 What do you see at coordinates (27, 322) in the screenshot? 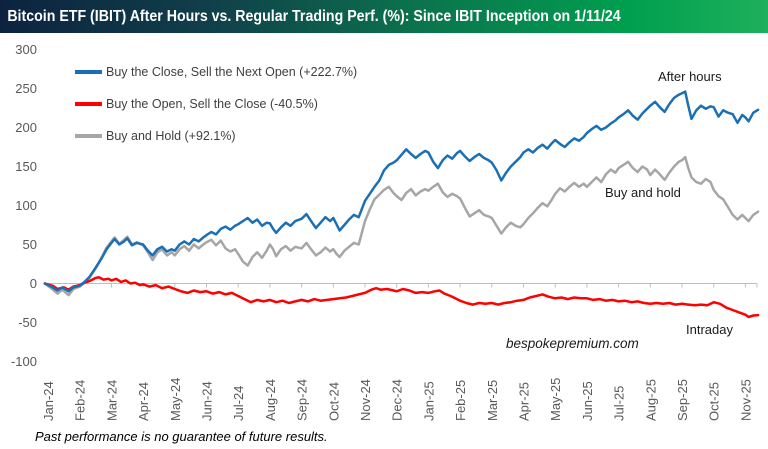
I see `y-axis-label: -50` at bounding box center [27, 322].